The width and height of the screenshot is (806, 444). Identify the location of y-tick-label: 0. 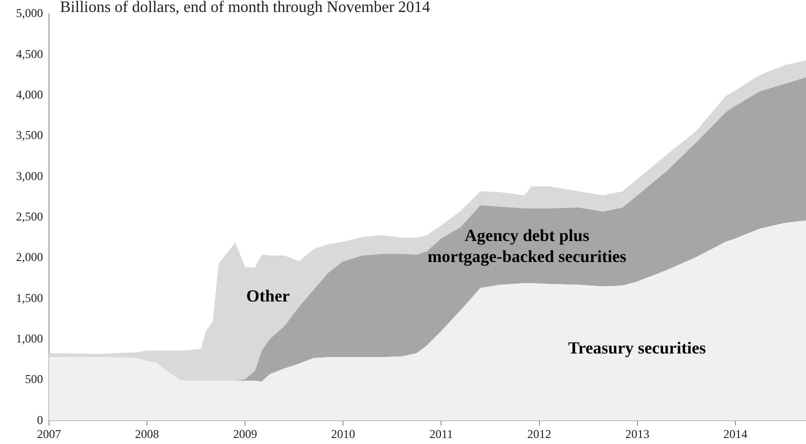
(40, 419).